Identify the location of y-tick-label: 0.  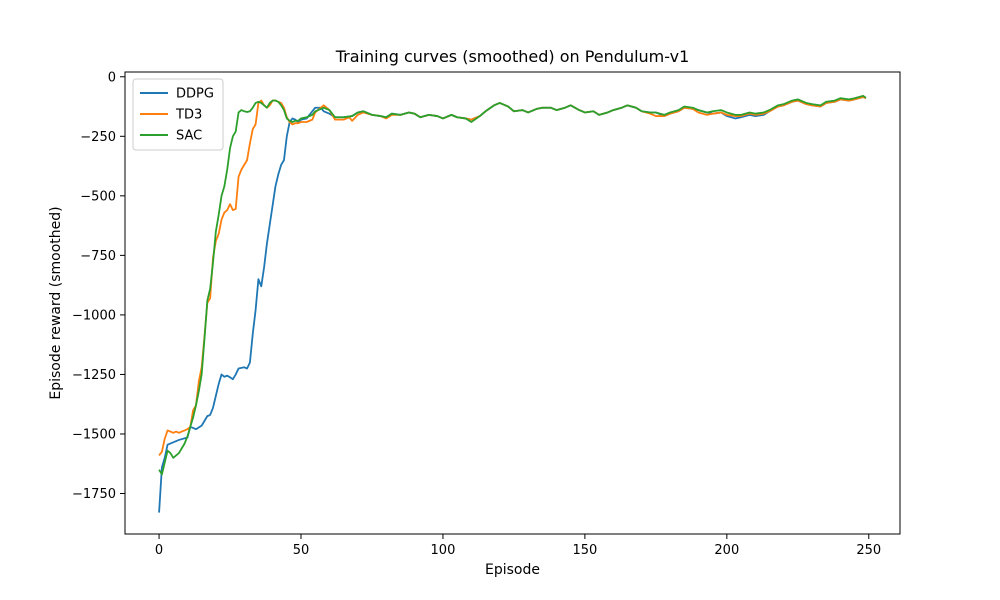
(112, 77).